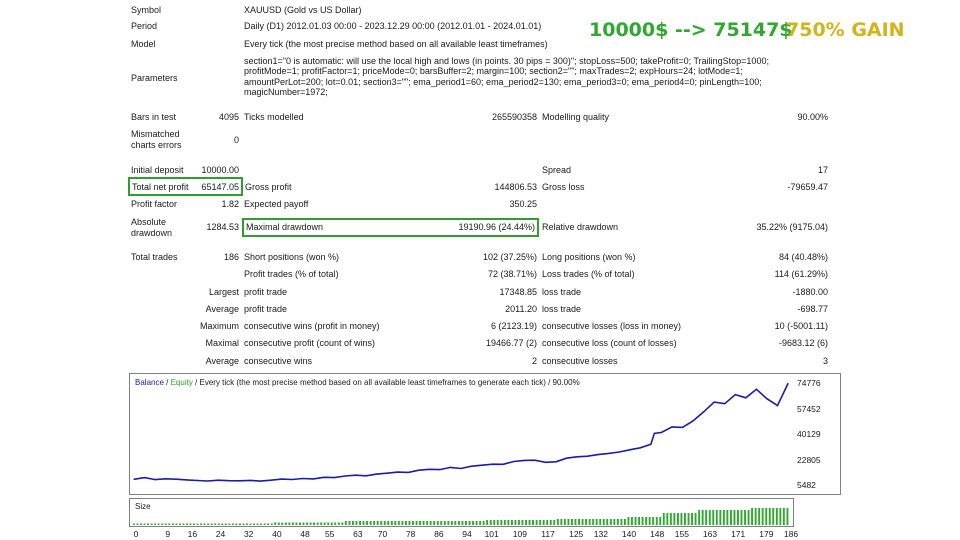 The image size is (960, 540). I want to click on average-cons-label: Average, so click(222, 361).